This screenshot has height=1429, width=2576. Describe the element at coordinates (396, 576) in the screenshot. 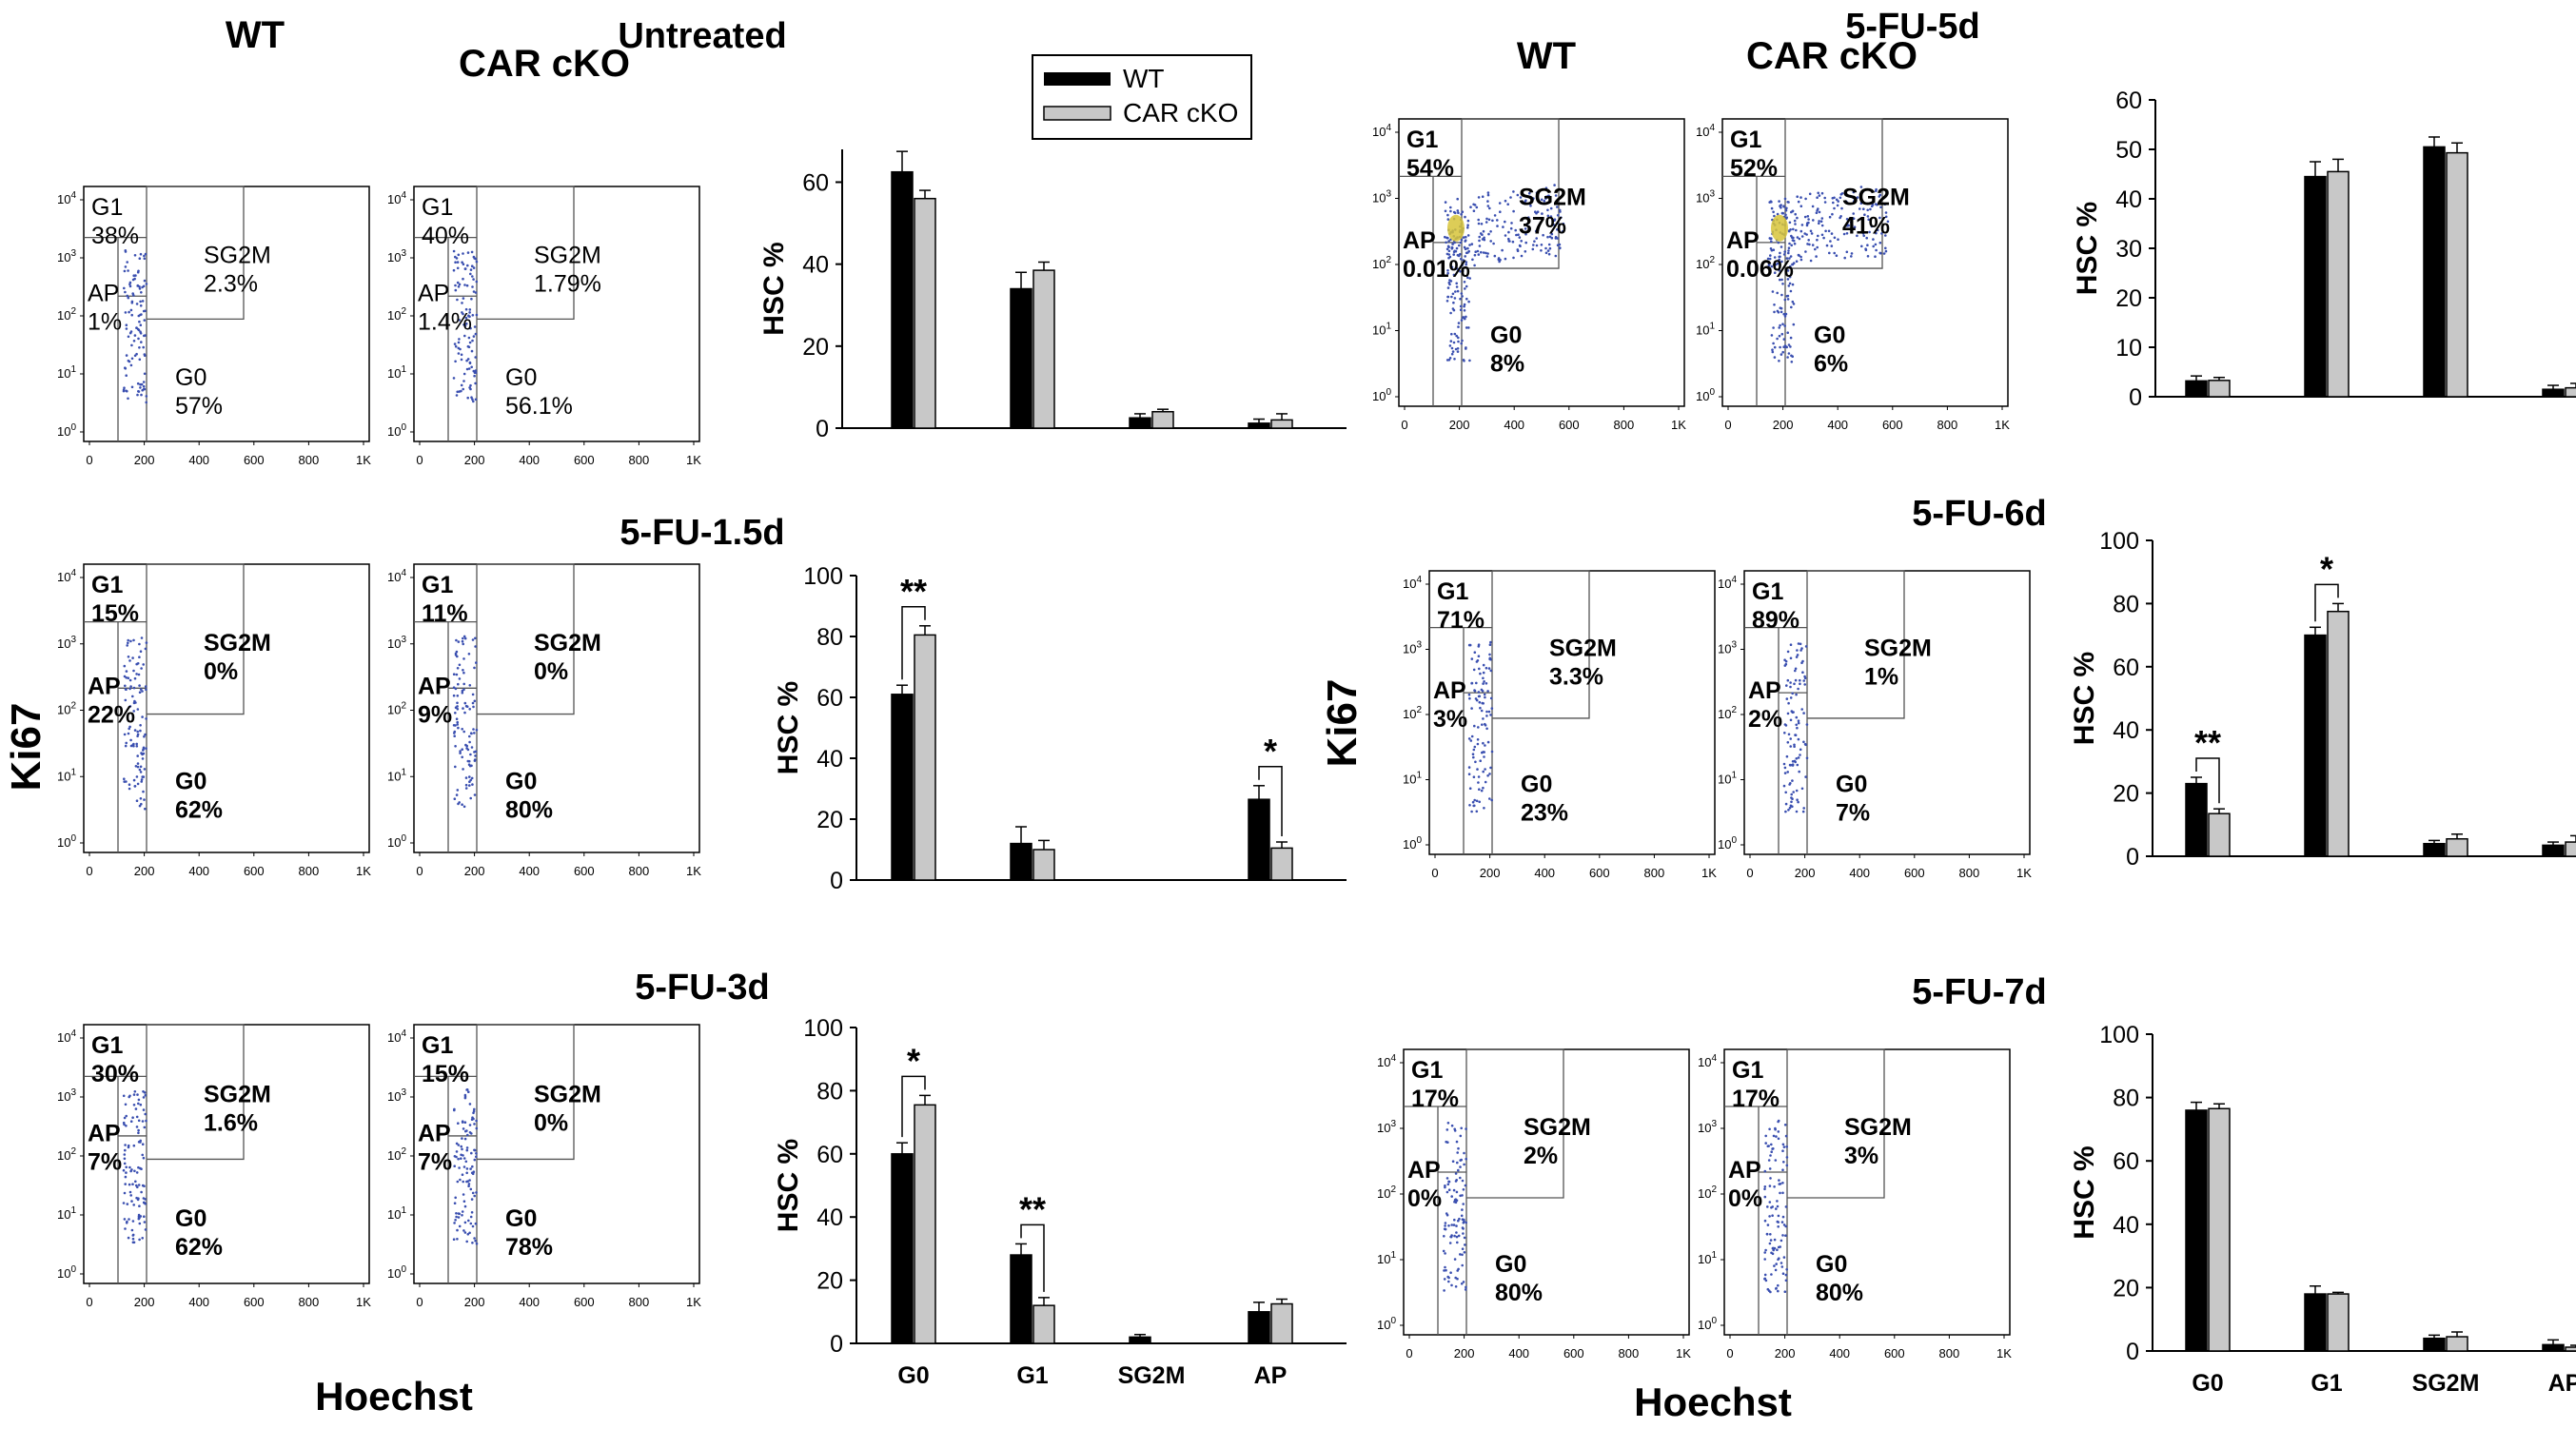

I see `flow-ytick-label: 10⁴` at that location.